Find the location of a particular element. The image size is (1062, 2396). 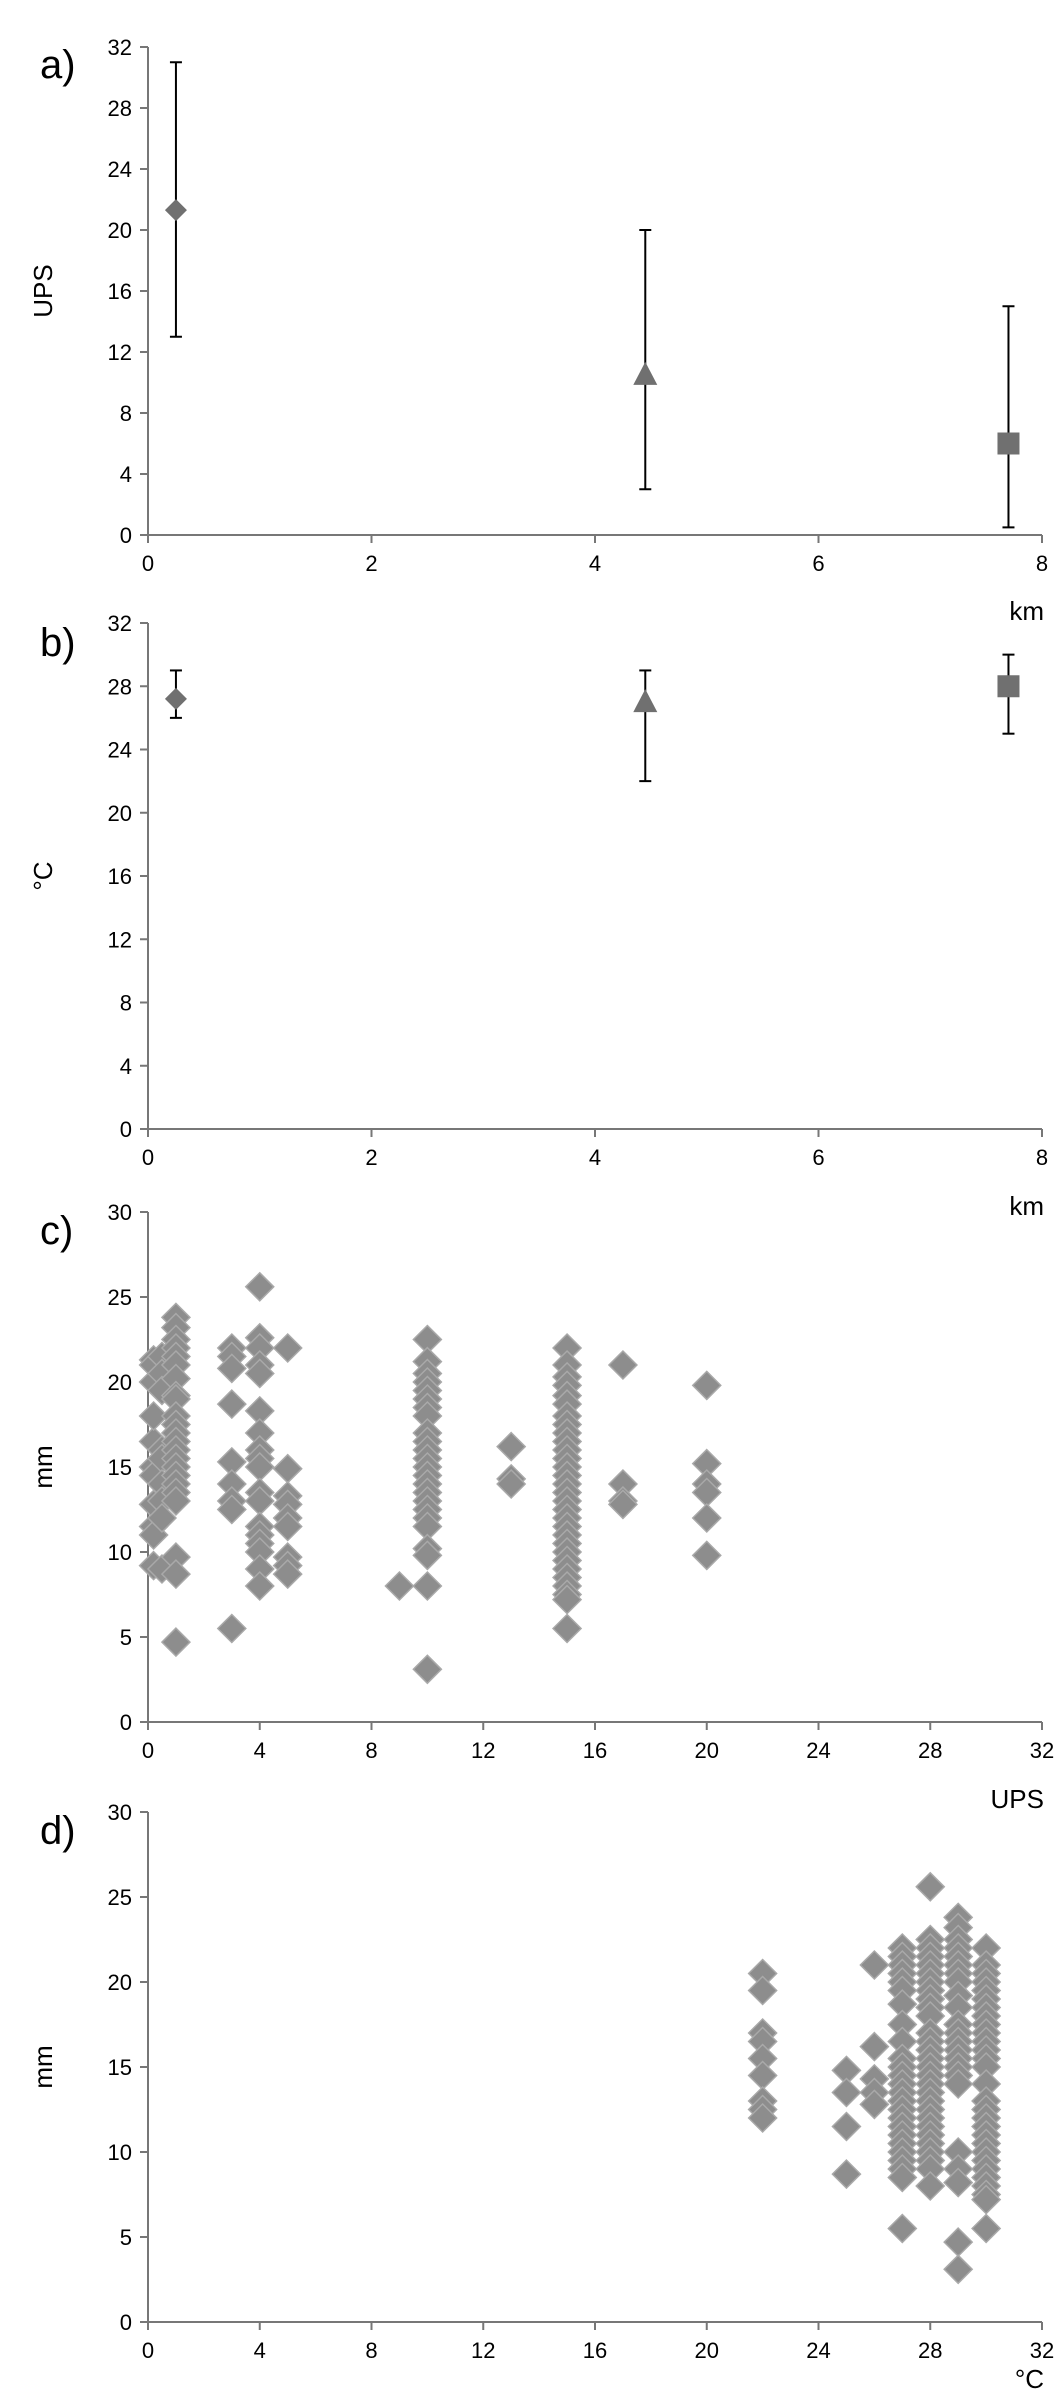

data-point-triangle is located at coordinates (645, 701).